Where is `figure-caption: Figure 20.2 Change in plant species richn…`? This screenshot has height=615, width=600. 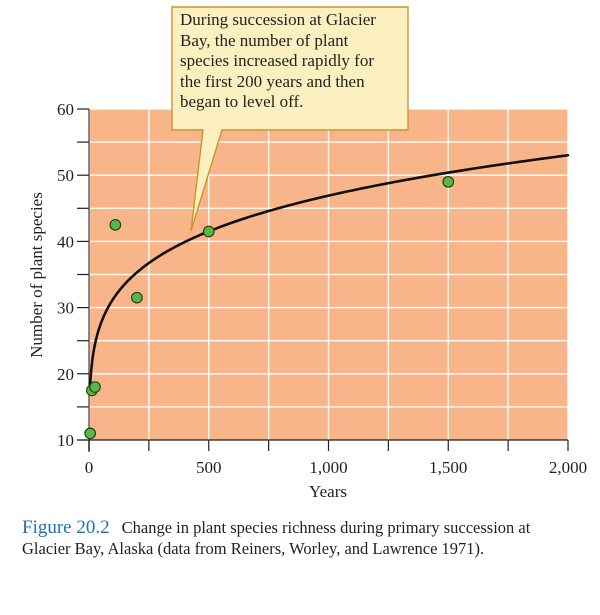 figure-caption: Figure 20.2 Change in plant species richn… is located at coordinates (302, 538).